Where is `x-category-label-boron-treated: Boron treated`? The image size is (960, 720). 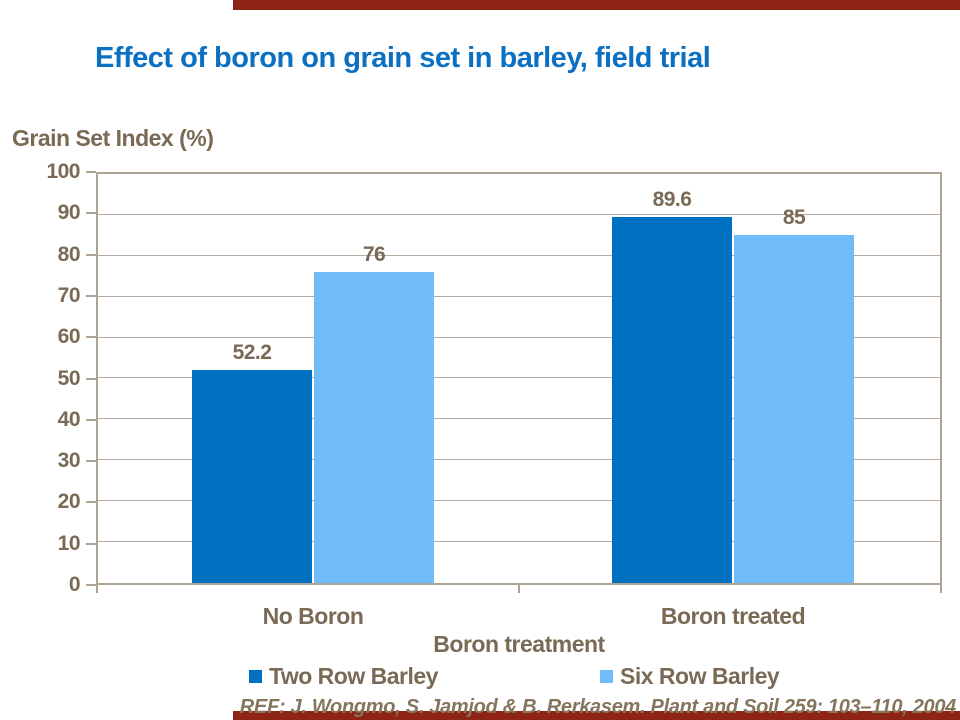 x-category-label-boron-treated: Boron treated is located at coordinates (733, 616).